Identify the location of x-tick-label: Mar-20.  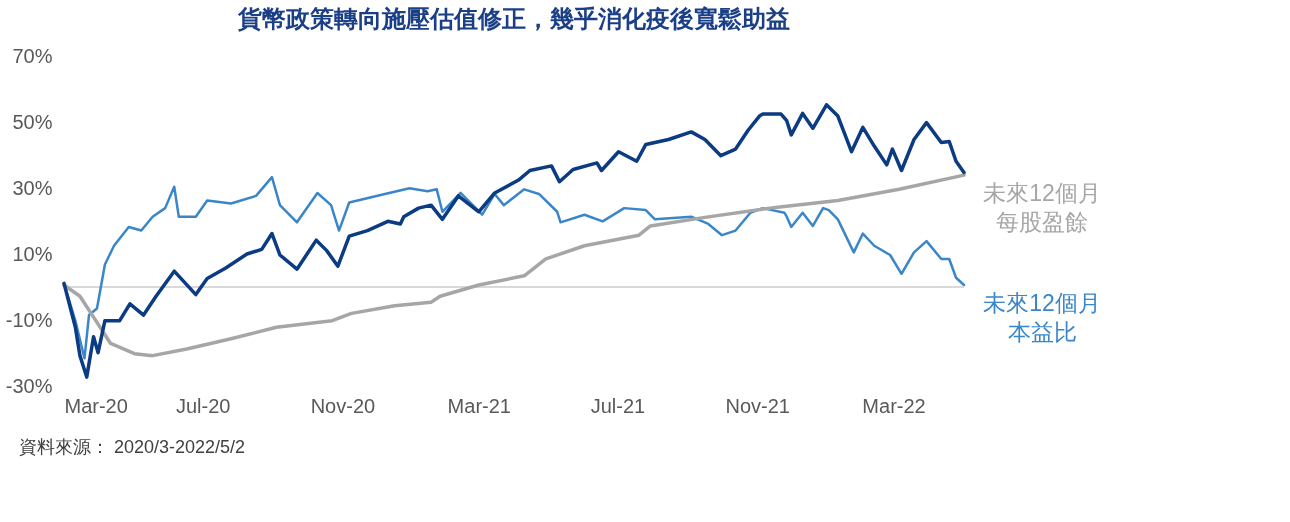
(96, 405).